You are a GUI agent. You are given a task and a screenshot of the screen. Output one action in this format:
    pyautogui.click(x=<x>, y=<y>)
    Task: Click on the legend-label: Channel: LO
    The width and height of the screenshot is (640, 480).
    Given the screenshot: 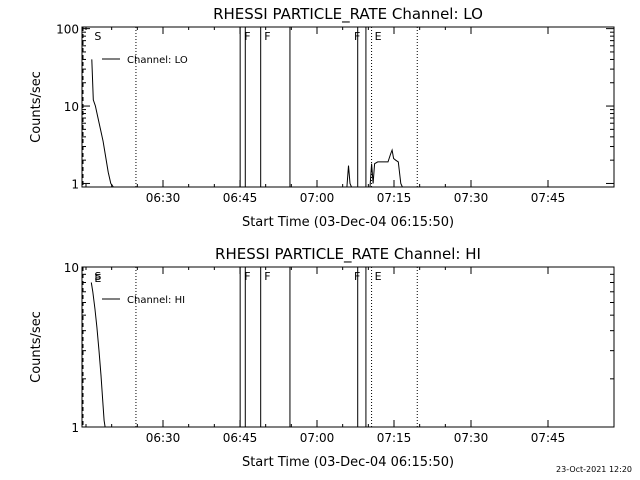 What is the action you would take?
    pyautogui.click(x=157, y=60)
    